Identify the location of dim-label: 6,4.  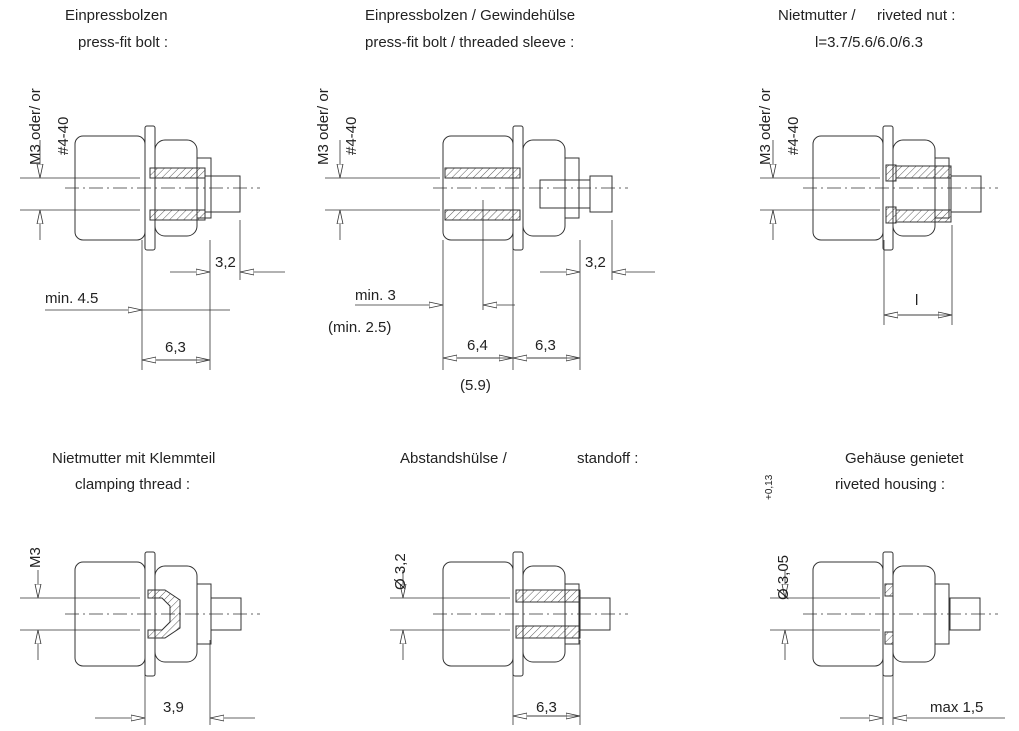
(477, 345).